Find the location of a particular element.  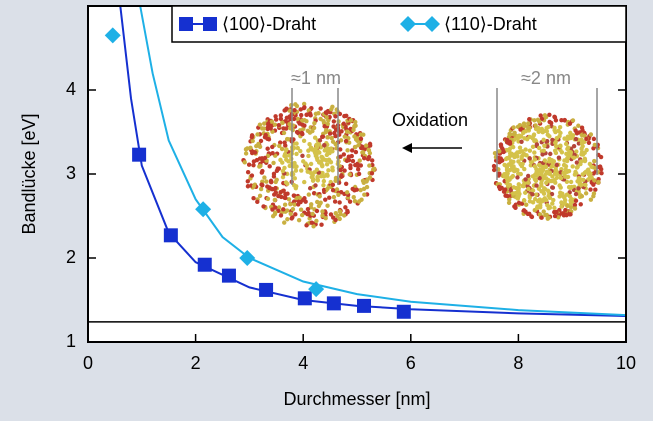

x-tick-label: 4 is located at coordinates (303, 363).